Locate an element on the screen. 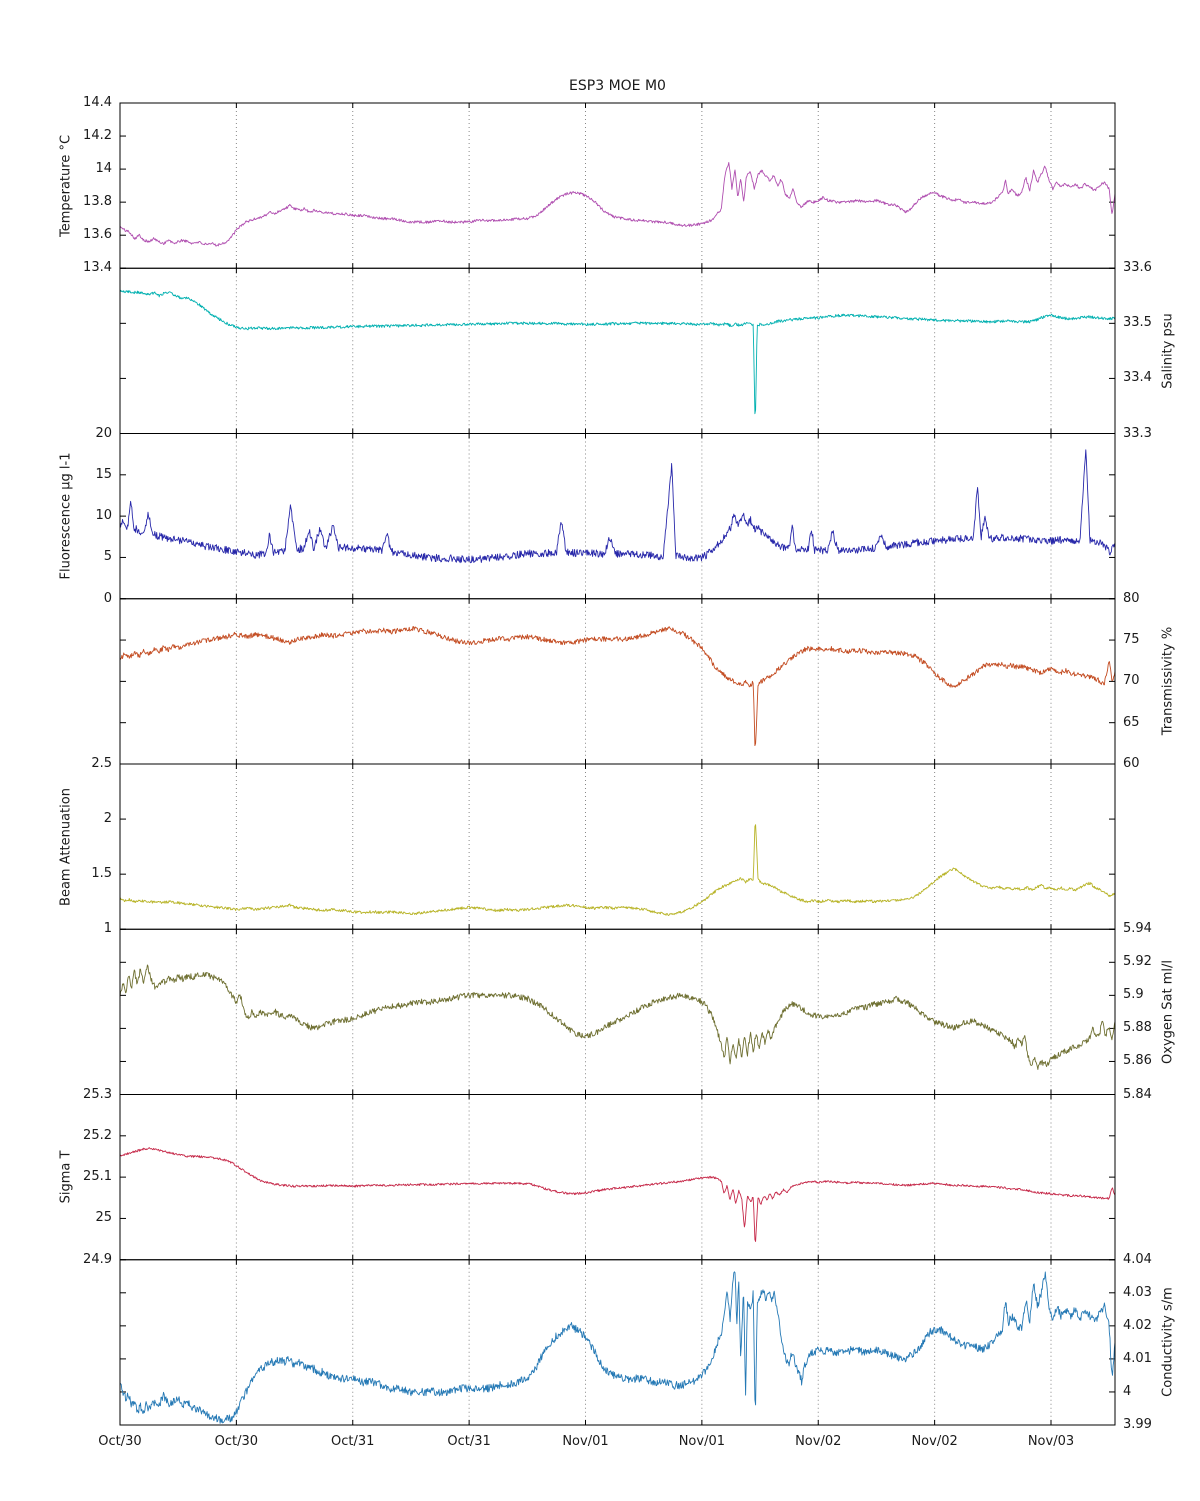 The height and width of the screenshot is (1501, 1200). y-tick-label: 0 is located at coordinates (107, 598).